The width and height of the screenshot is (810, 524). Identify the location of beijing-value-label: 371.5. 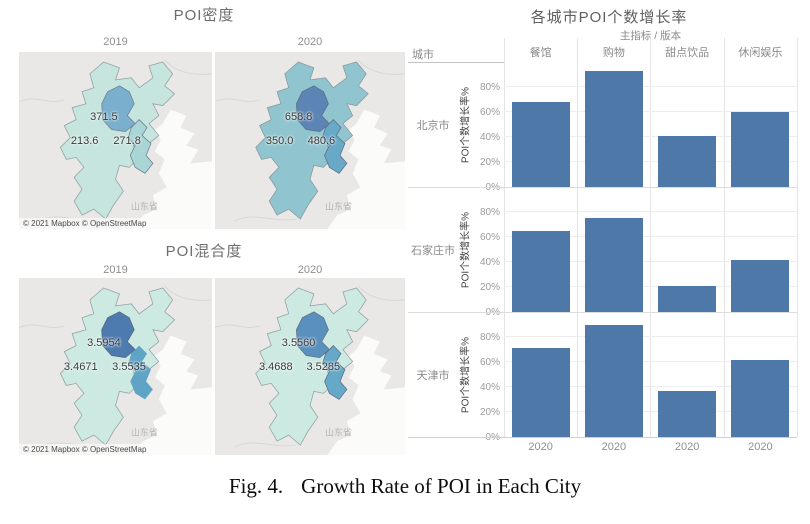
(104, 117).